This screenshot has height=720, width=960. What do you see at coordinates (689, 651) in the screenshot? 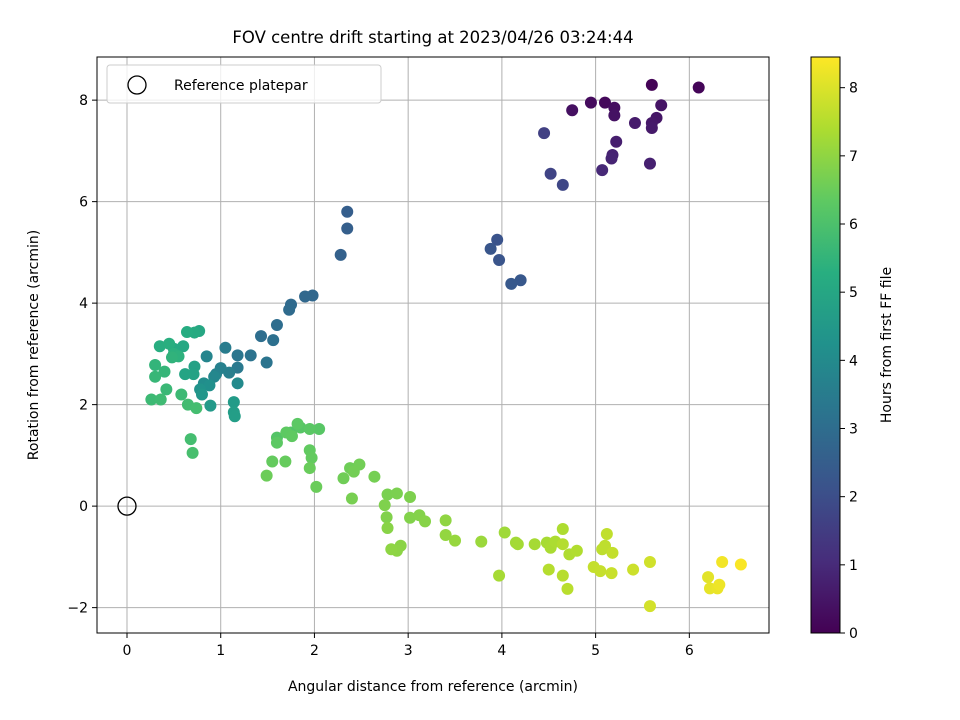
I see `x-tick-label: 6` at bounding box center [689, 651].